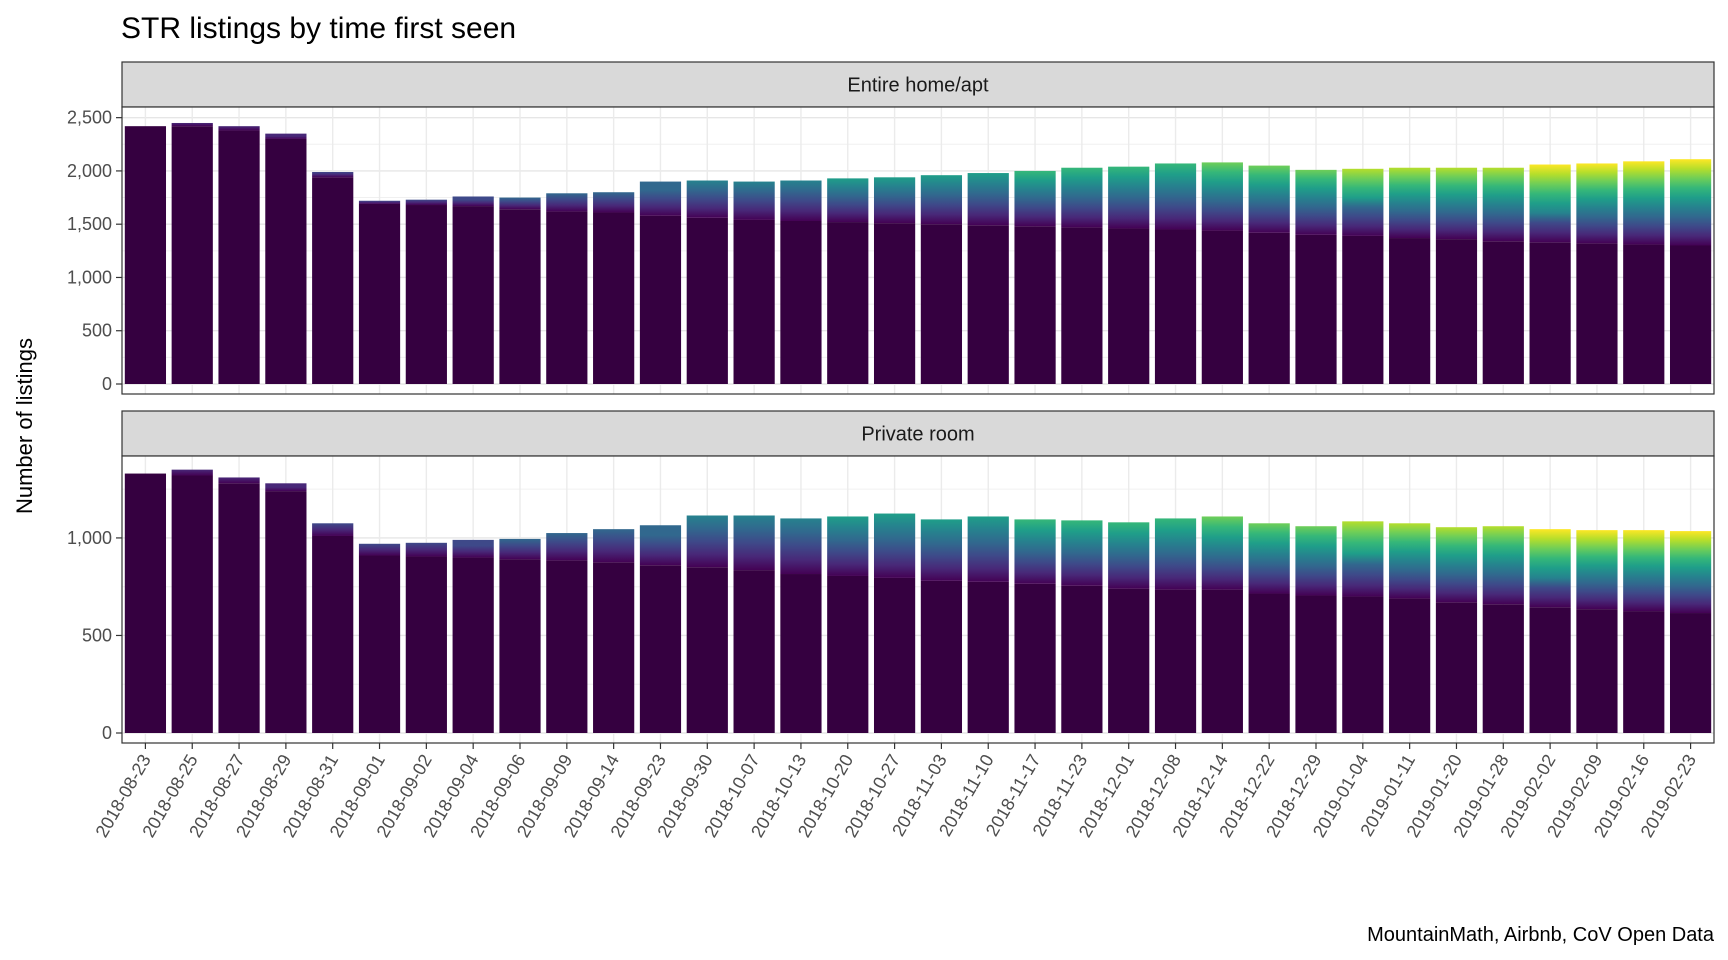  Describe the element at coordinates (918, 86) in the screenshot. I see `facet-strip-label: Entire home/apt` at that location.